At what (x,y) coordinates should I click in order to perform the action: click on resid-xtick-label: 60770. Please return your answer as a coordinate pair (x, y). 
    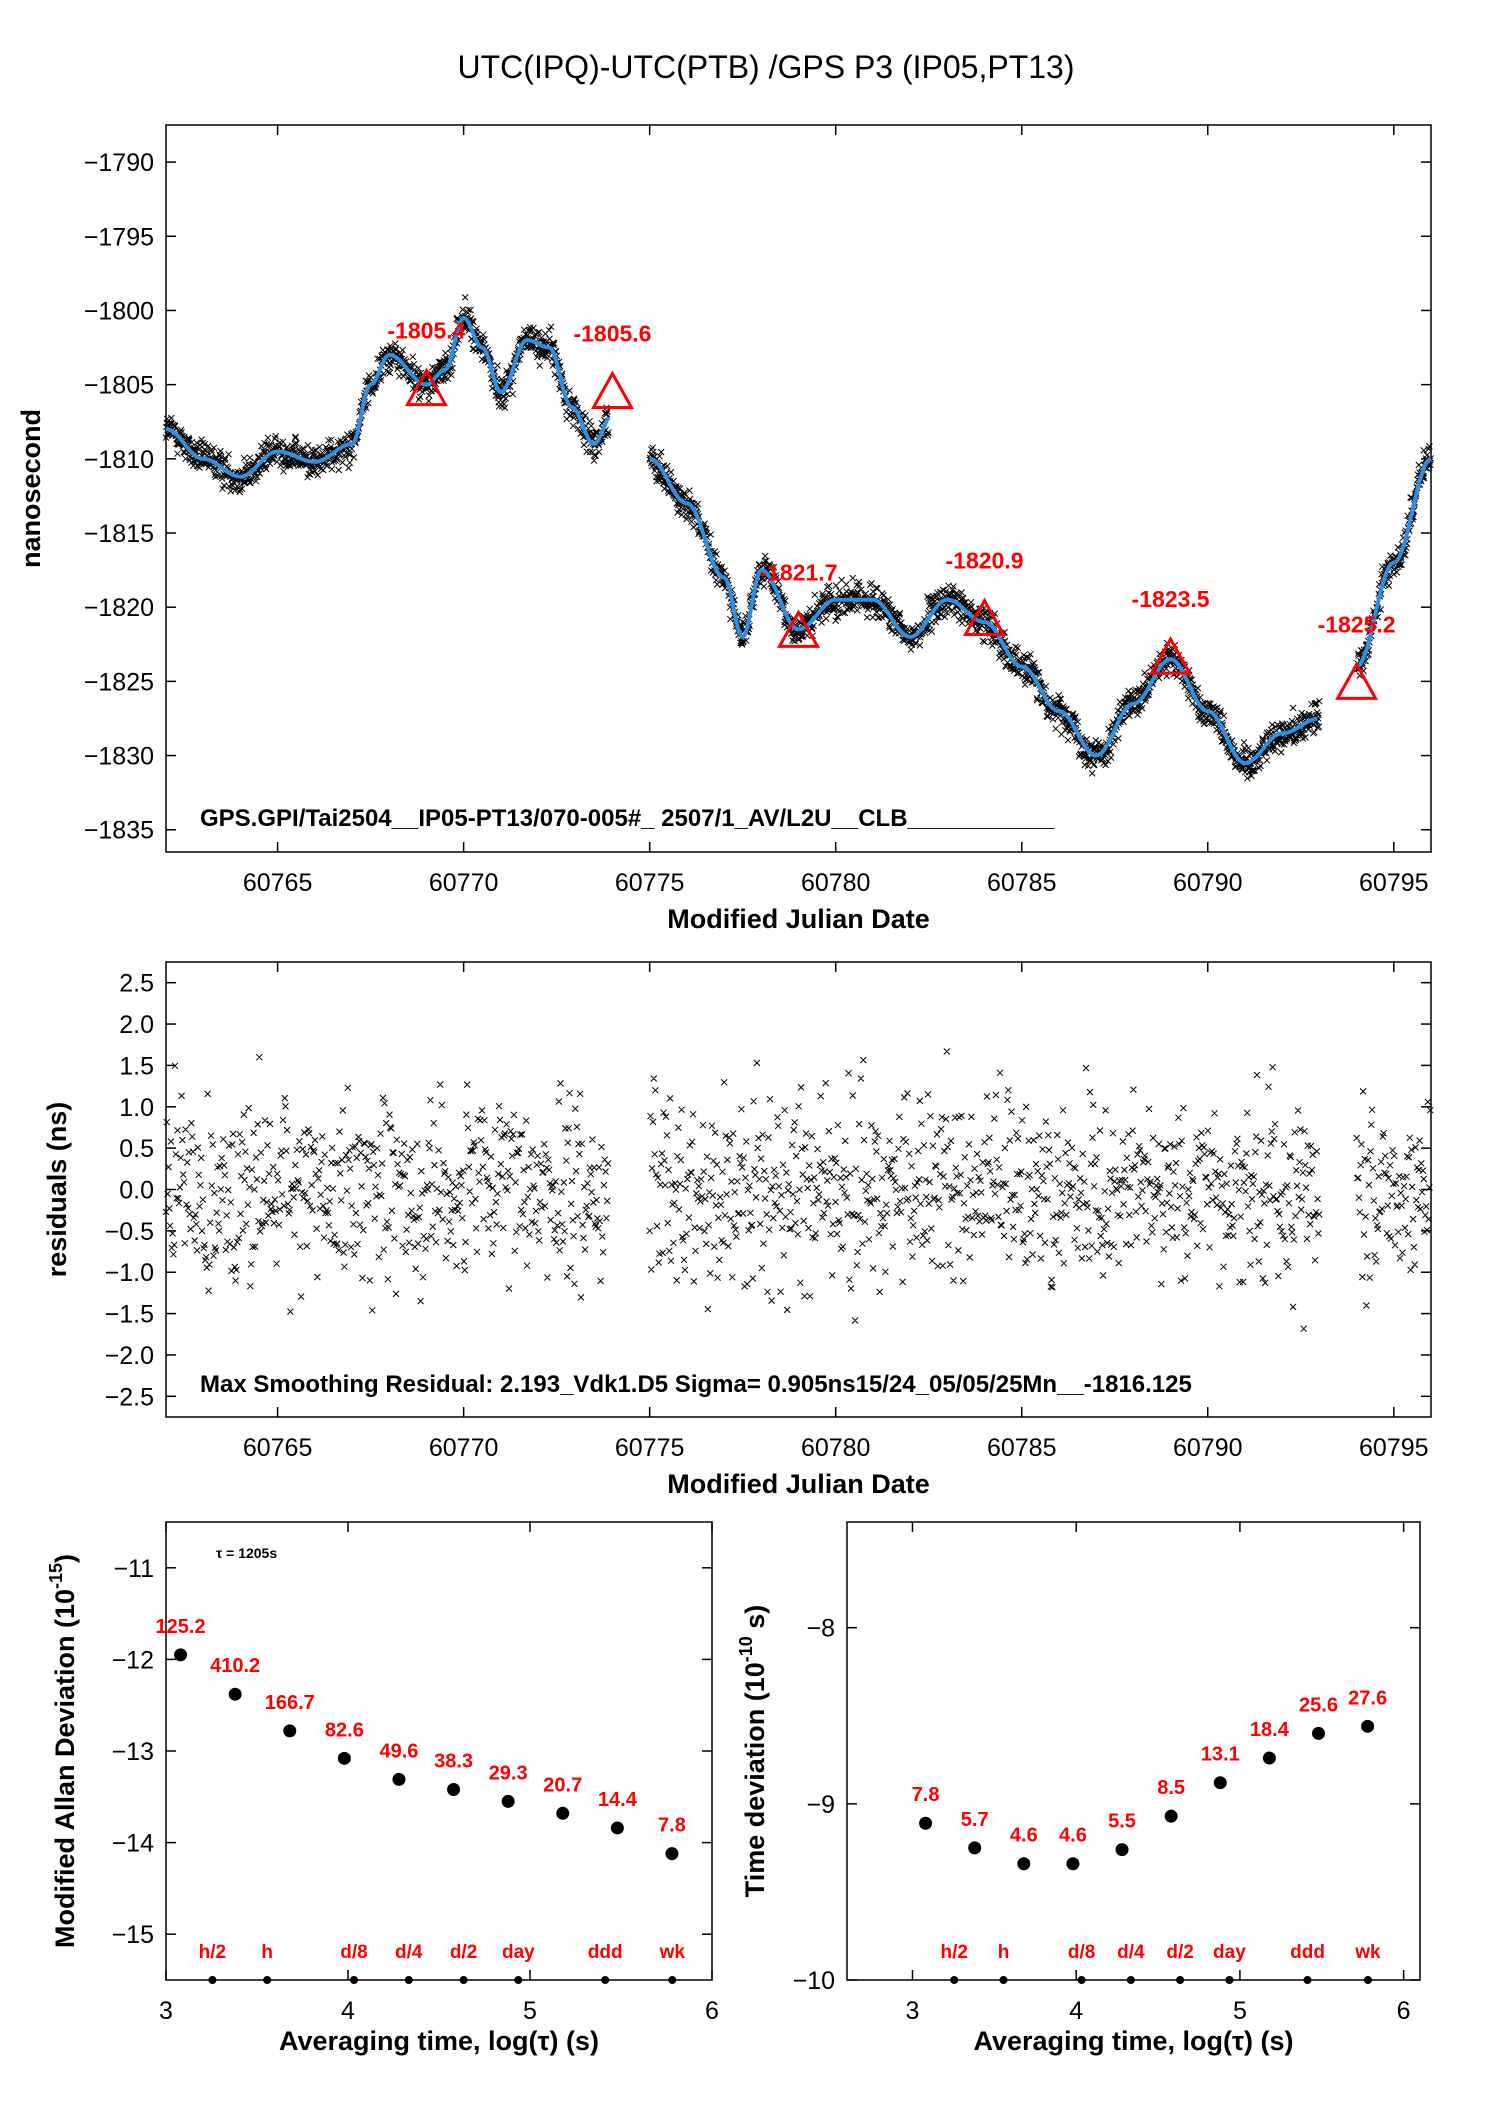
    Looking at the image, I should click on (464, 1448).